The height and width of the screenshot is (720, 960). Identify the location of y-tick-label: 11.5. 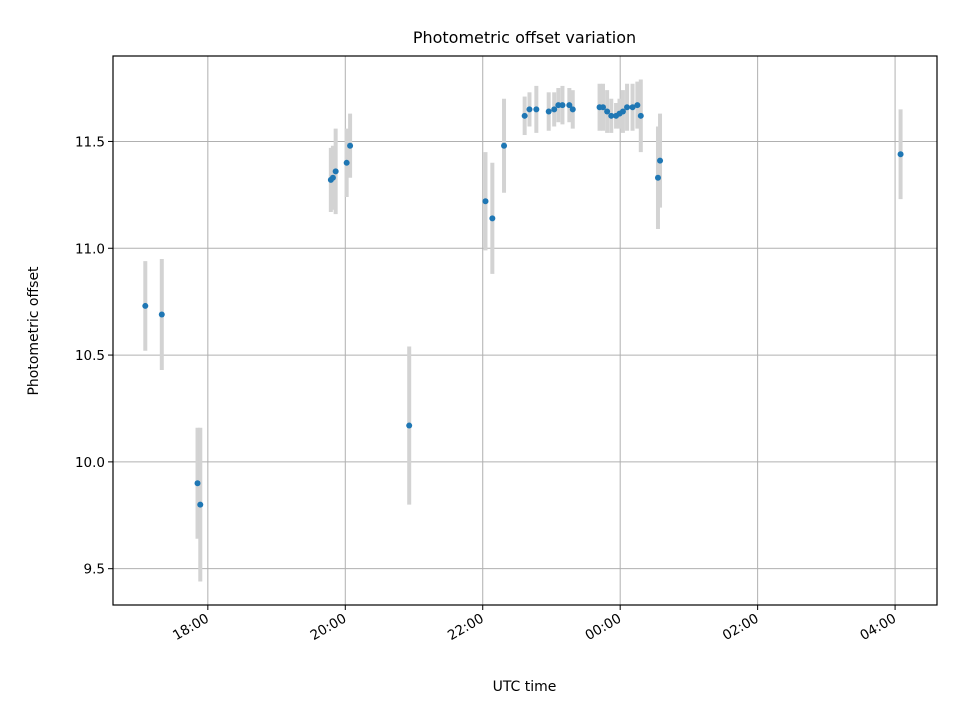
(90, 142).